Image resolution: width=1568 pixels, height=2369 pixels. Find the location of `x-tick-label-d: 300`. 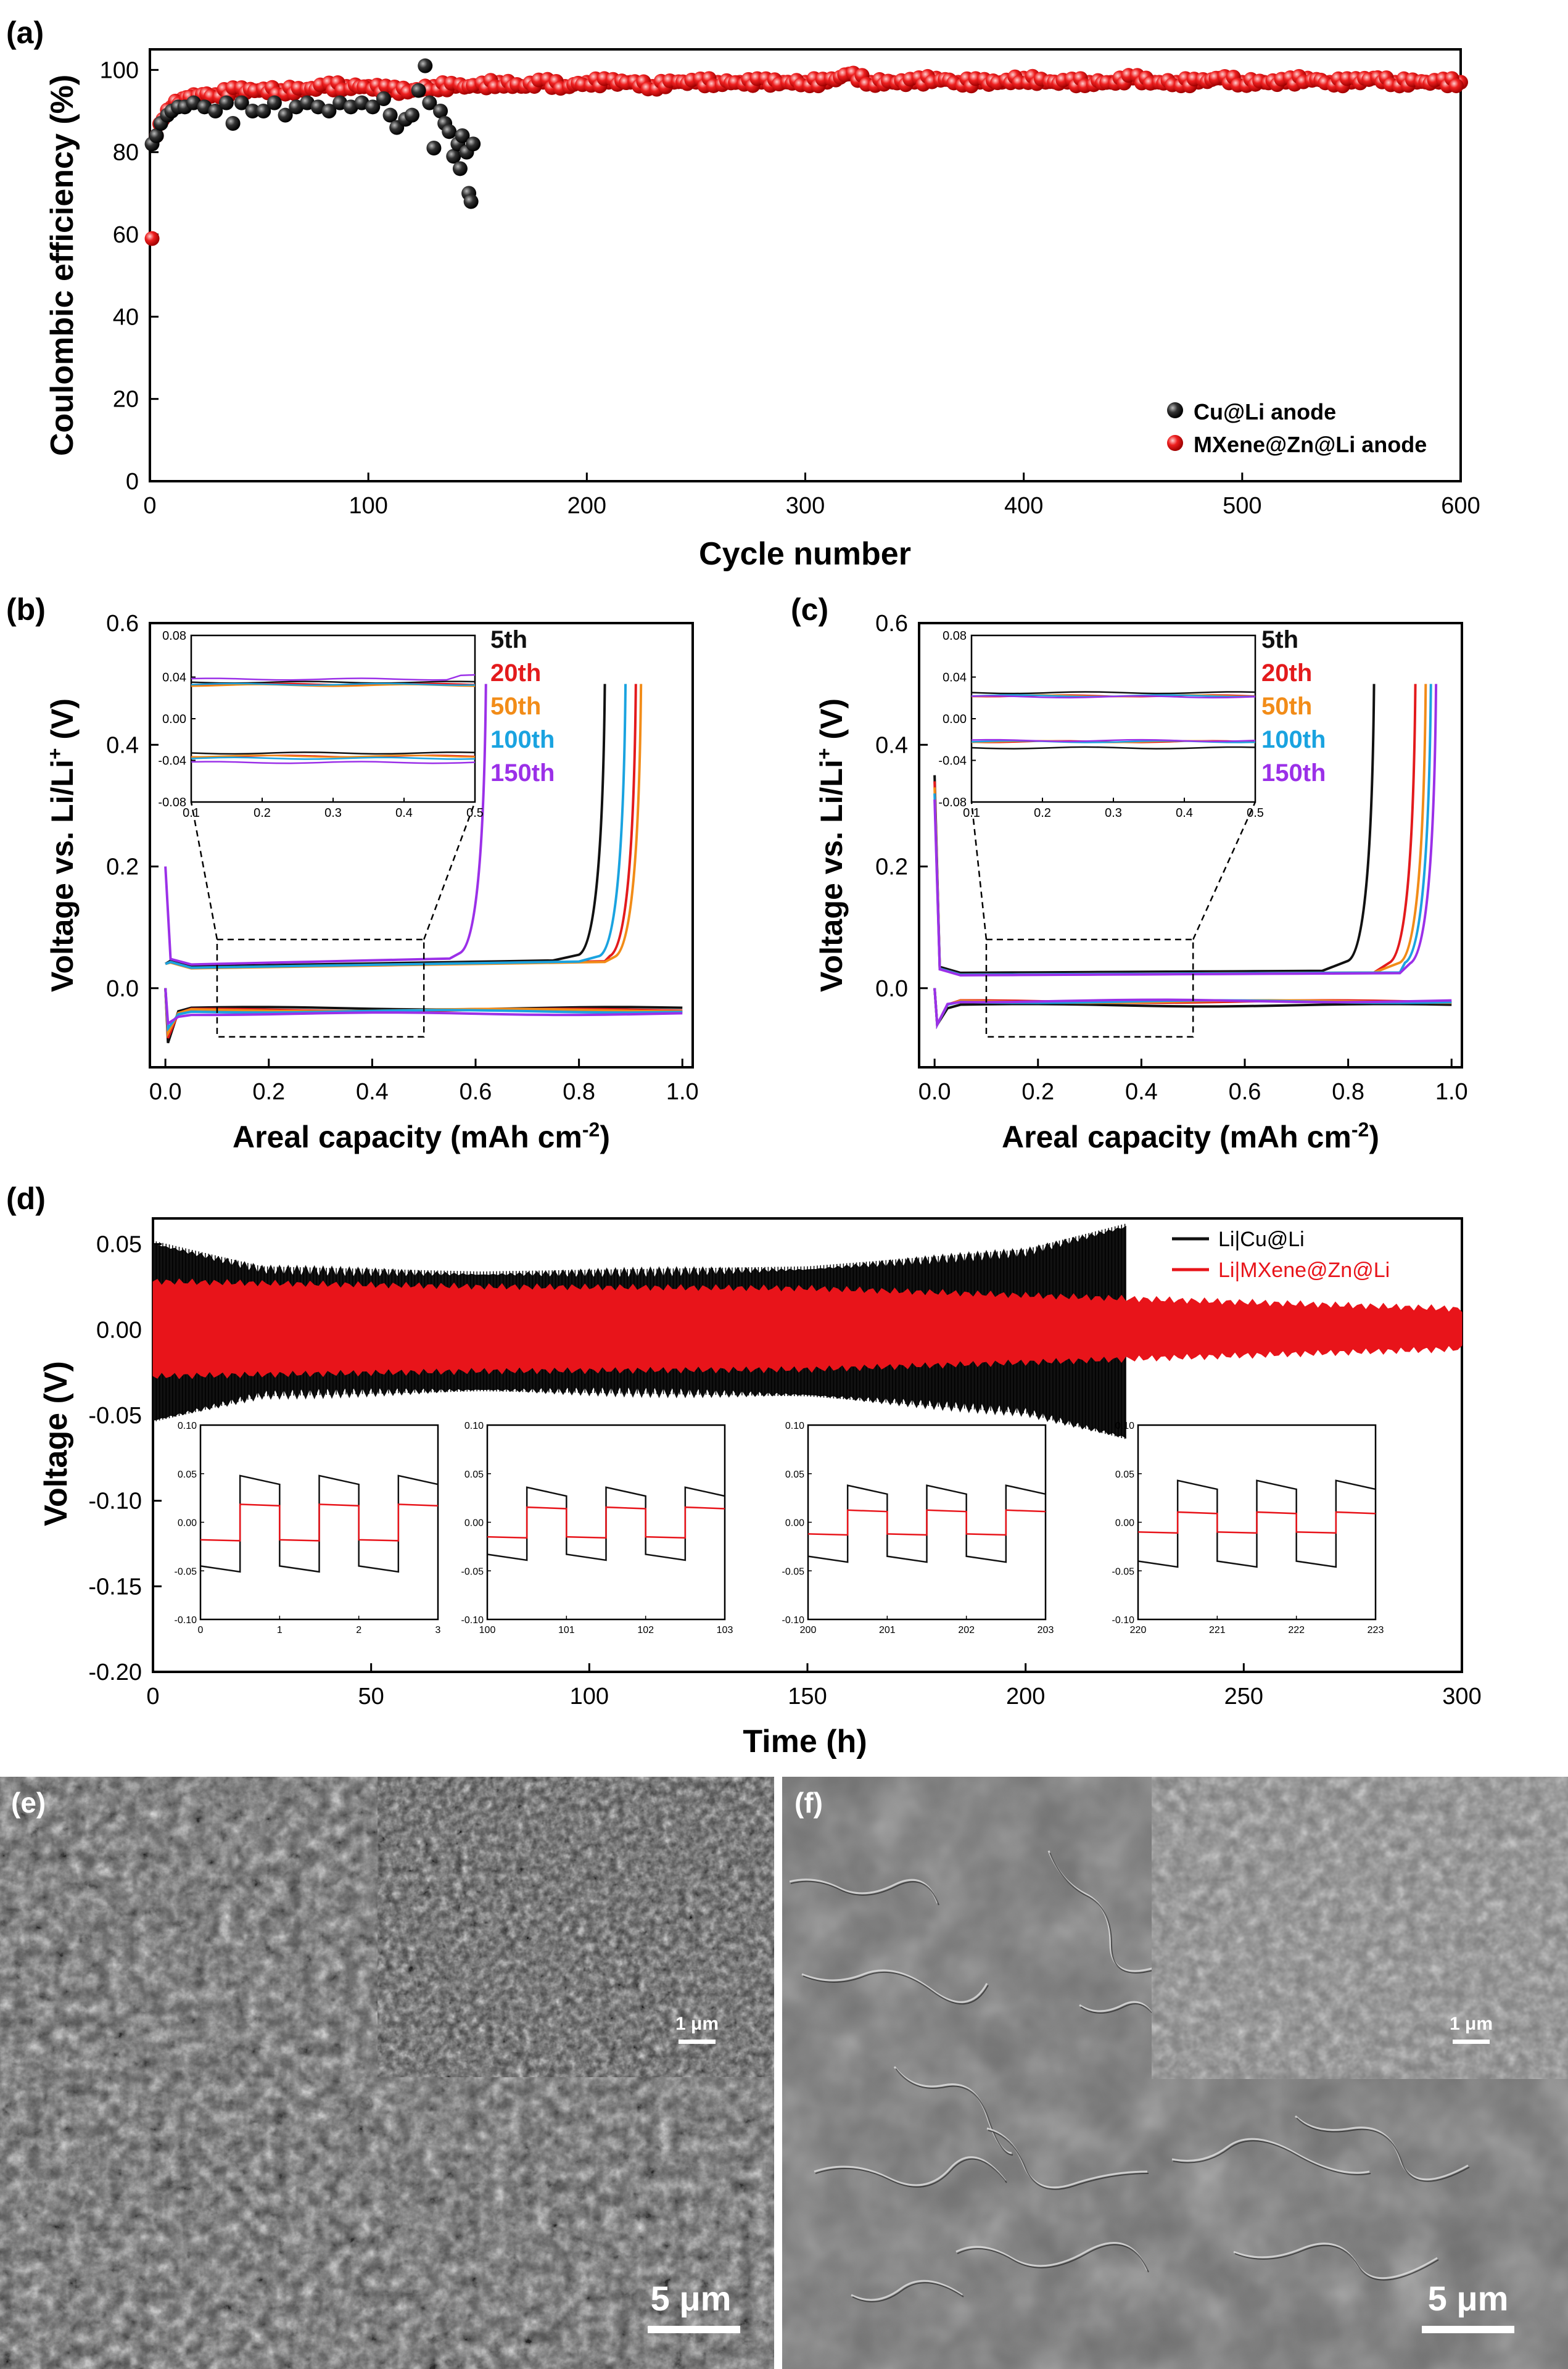

x-tick-label-d: 300 is located at coordinates (1461, 1697).